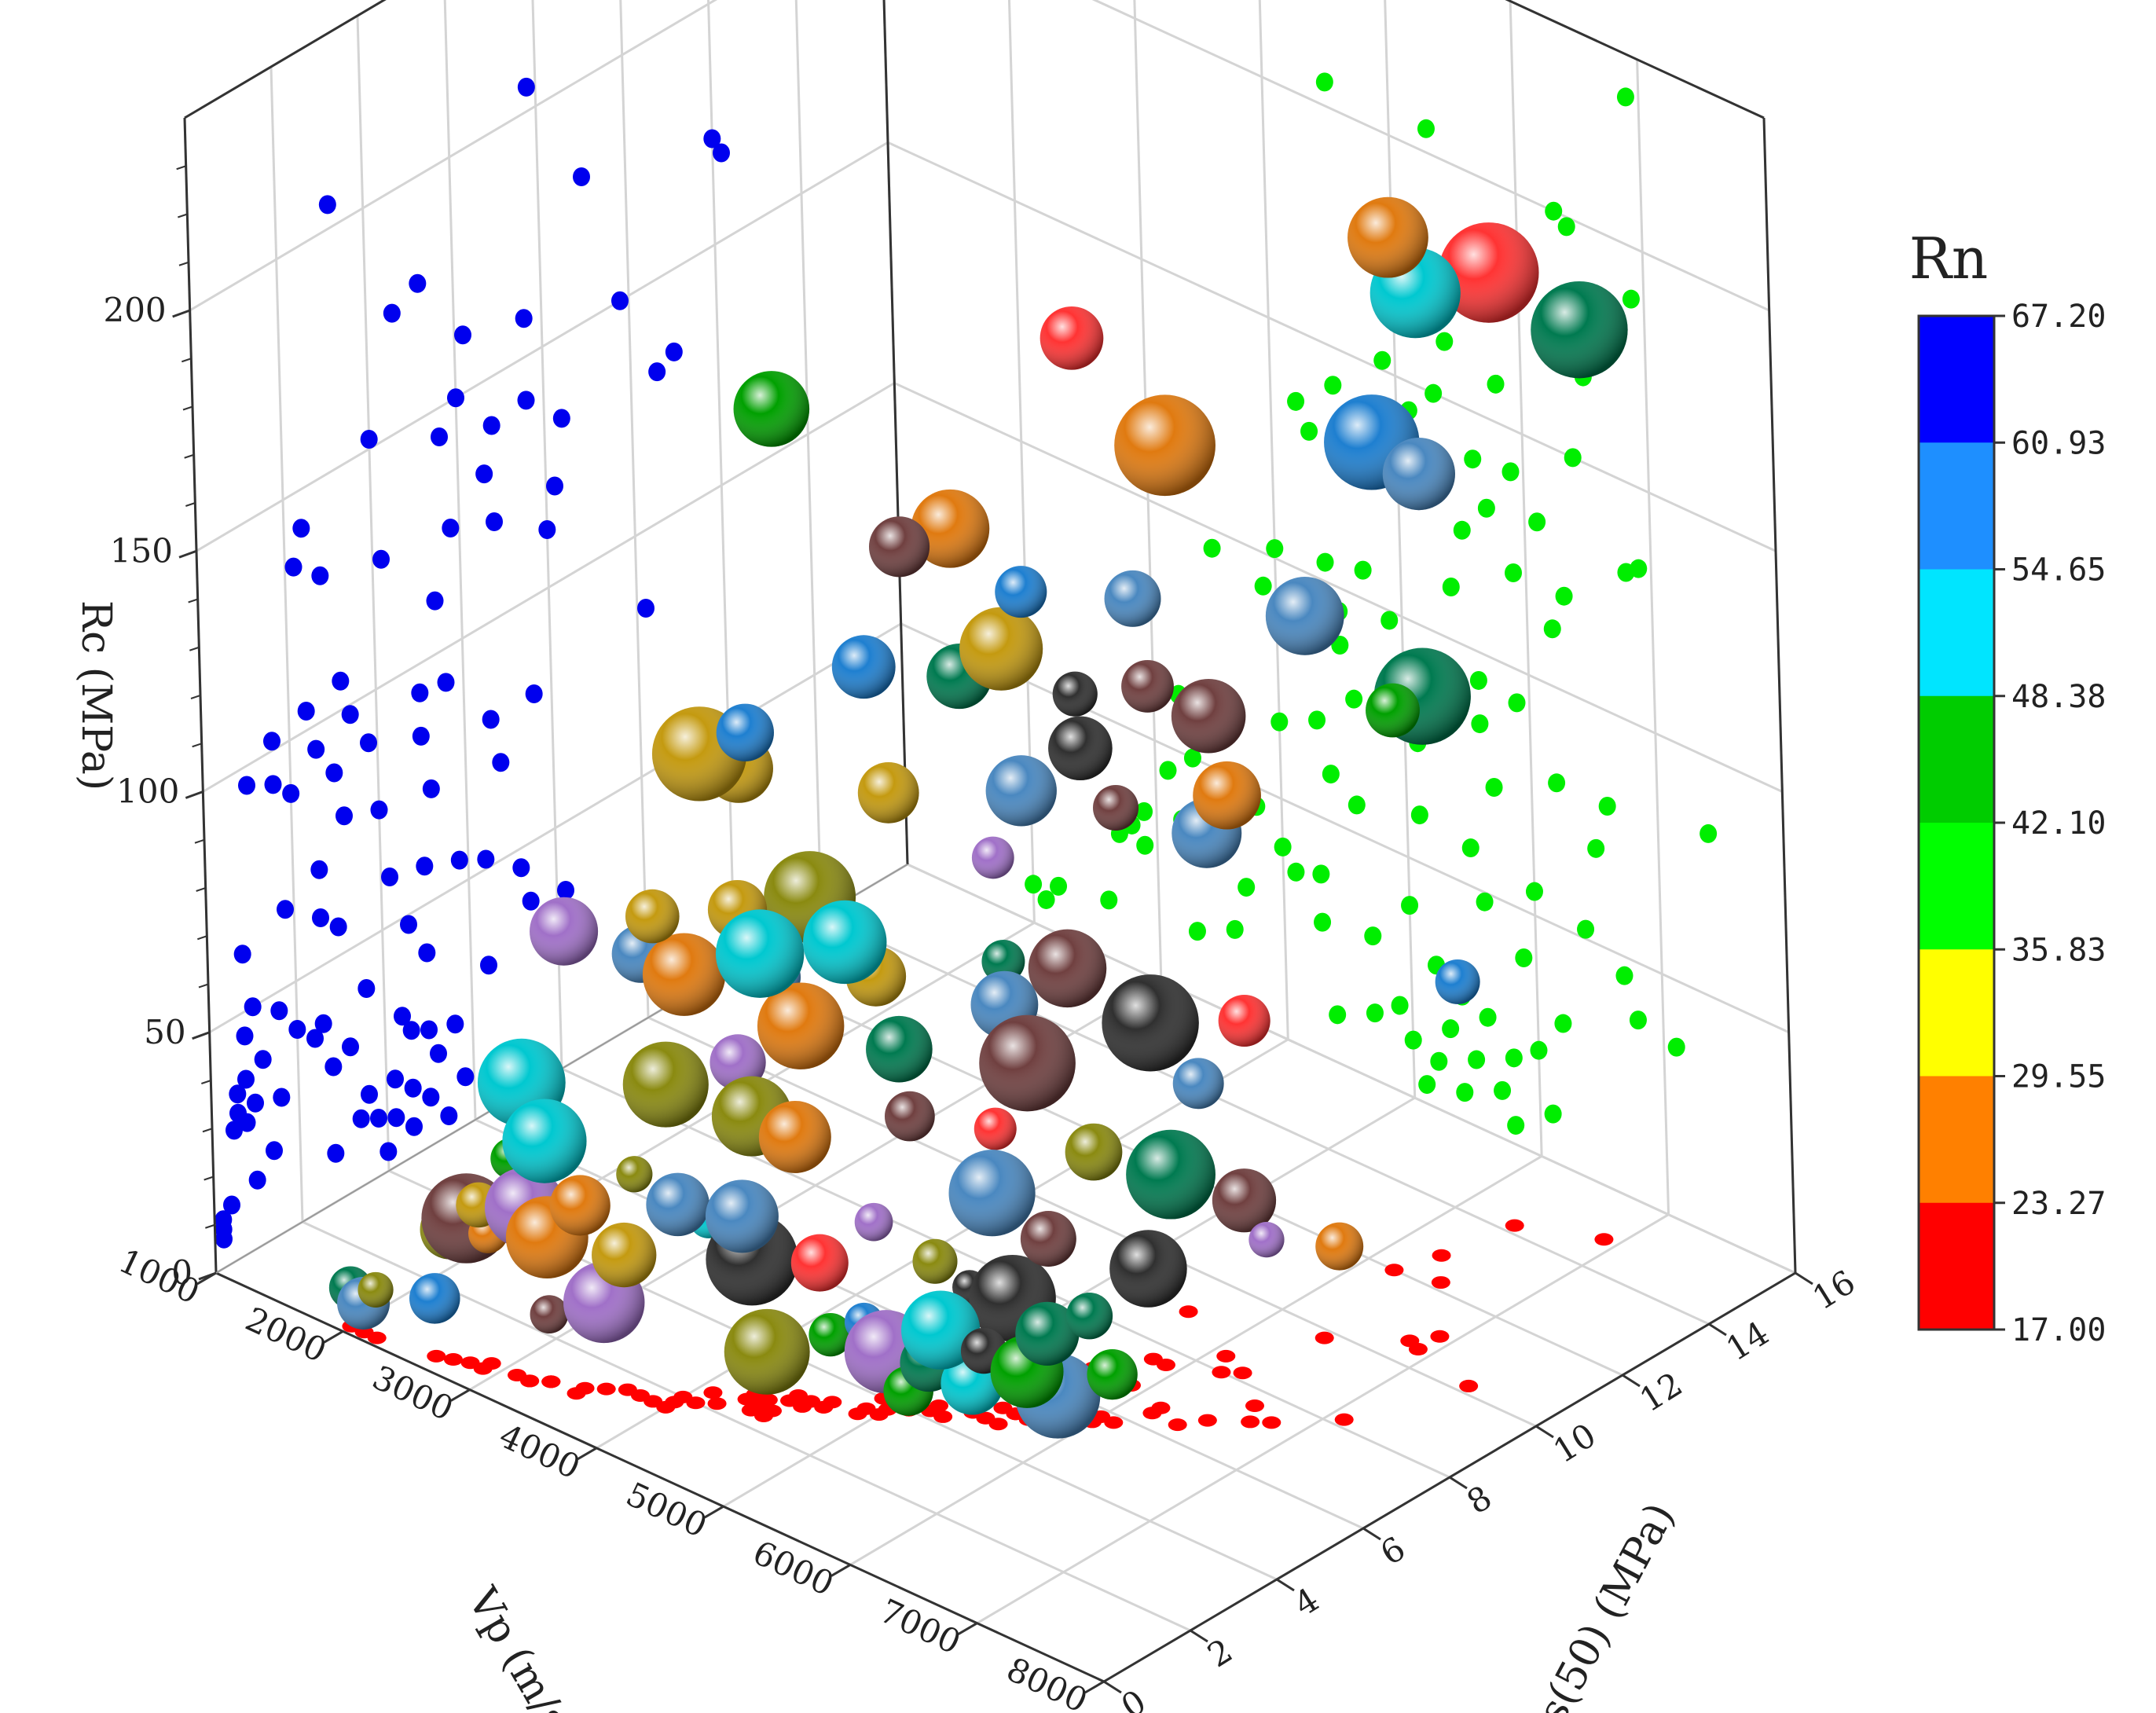  What do you see at coordinates (539, 1451) in the screenshot?
I see `x-tick-label: 4000` at bounding box center [539, 1451].